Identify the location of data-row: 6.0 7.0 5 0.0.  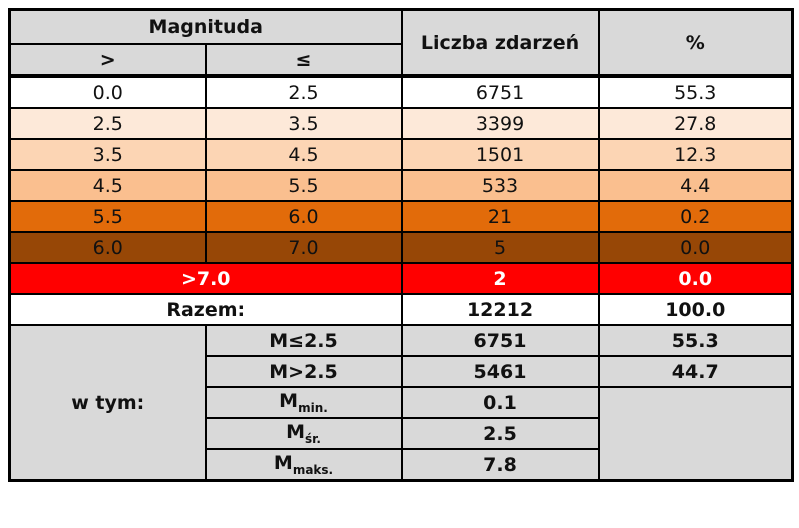
(401, 247).